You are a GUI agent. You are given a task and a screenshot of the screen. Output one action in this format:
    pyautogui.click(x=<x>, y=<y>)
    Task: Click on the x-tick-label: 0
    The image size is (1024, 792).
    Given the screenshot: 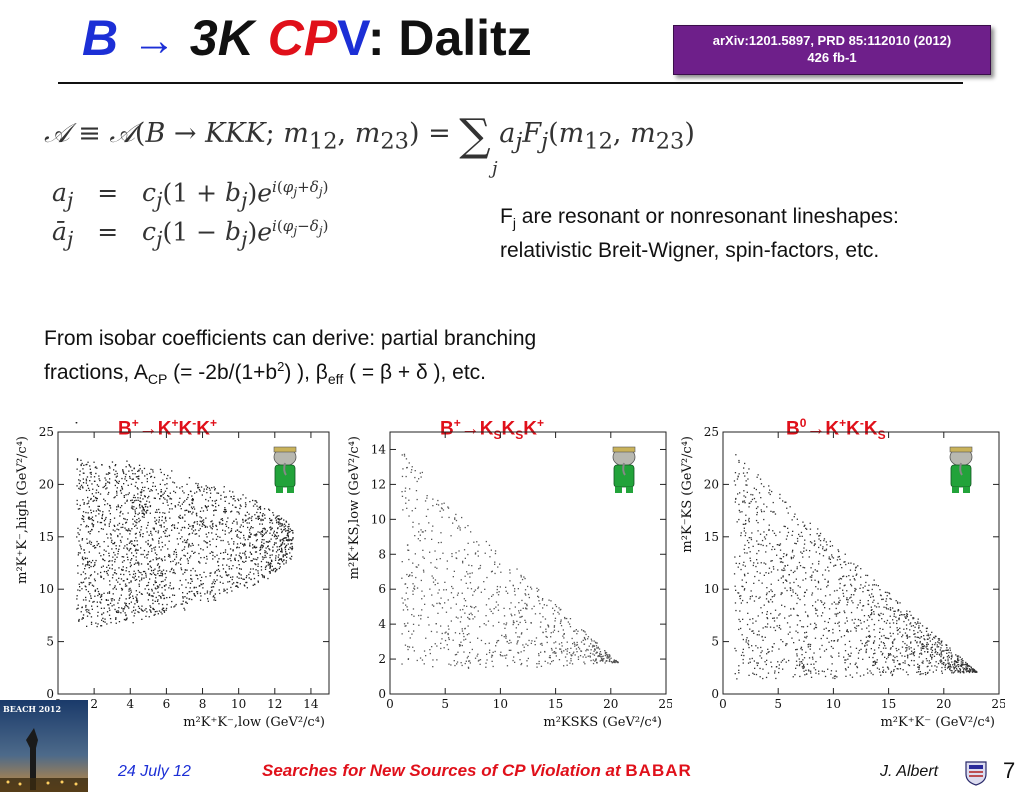 What is the action you would take?
    pyautogui.click(x=390, y=704)
    